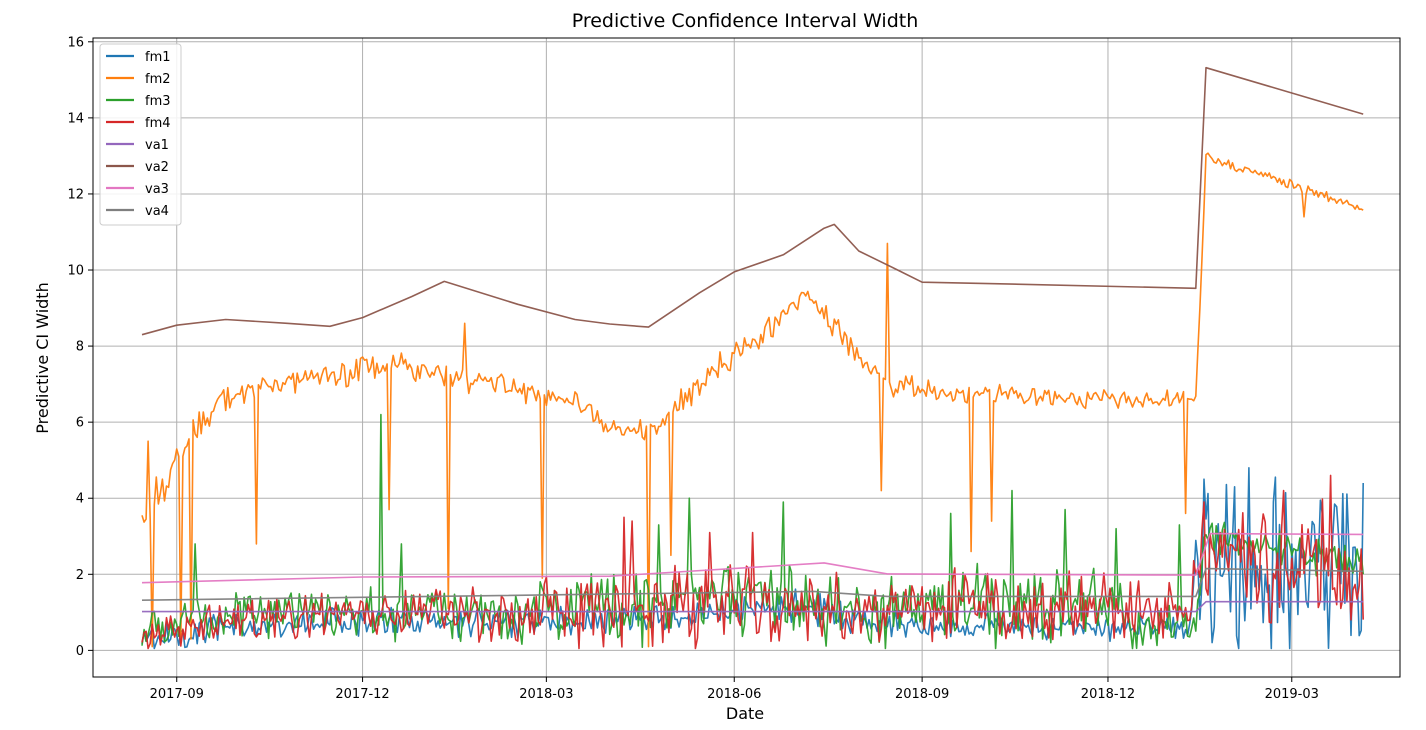 The image size is (1426, 730). I want to click on y-tick-label: 0, so click(80, 651).